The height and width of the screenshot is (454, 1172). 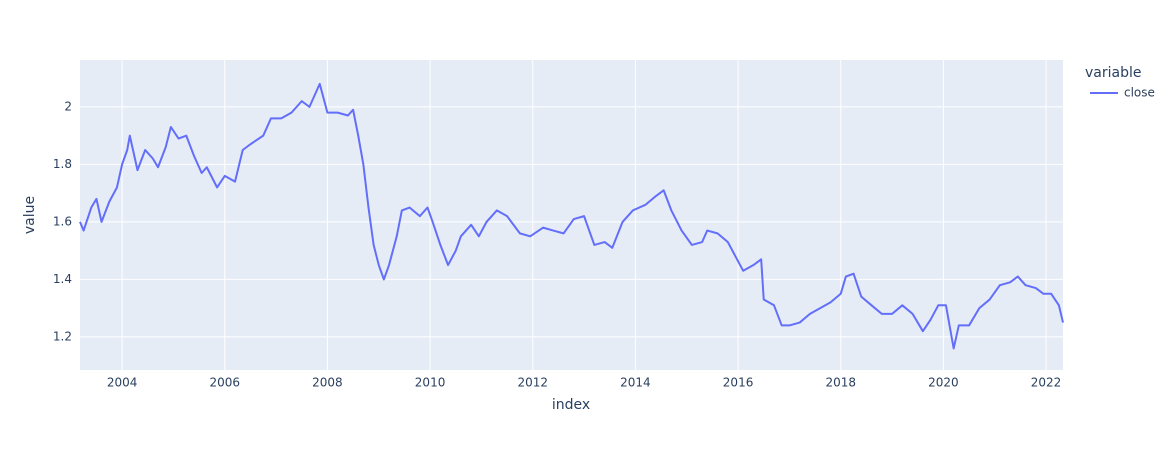 I want to click on x-axis-title: index, so click(x=571, y=405).